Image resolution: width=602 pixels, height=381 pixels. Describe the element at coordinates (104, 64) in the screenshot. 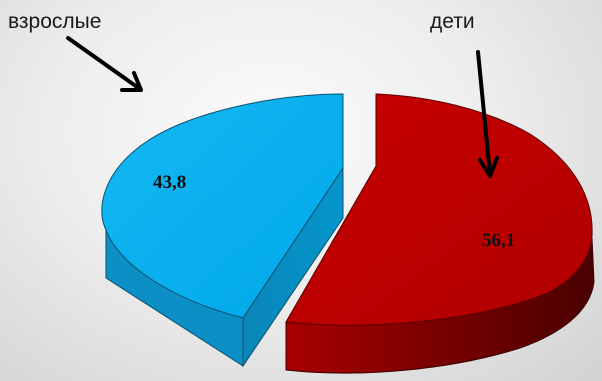

I see `arrow-adults` at that location.